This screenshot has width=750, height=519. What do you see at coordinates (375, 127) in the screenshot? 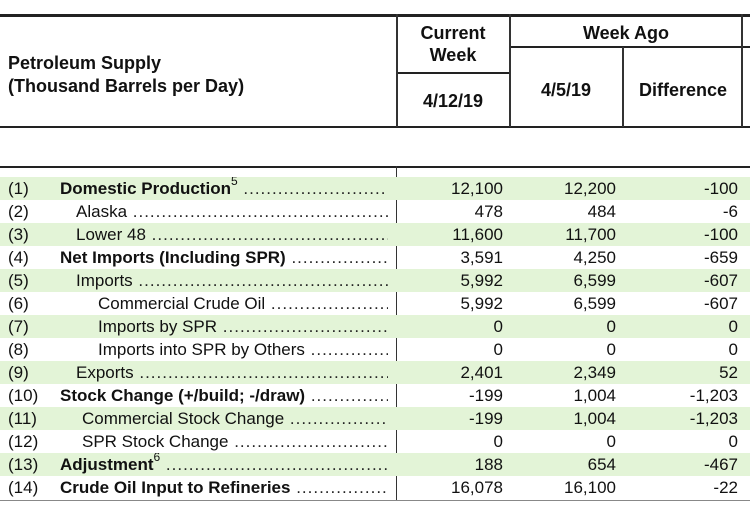
I see `header-bottom-rule` at bounding box center [375, 127].